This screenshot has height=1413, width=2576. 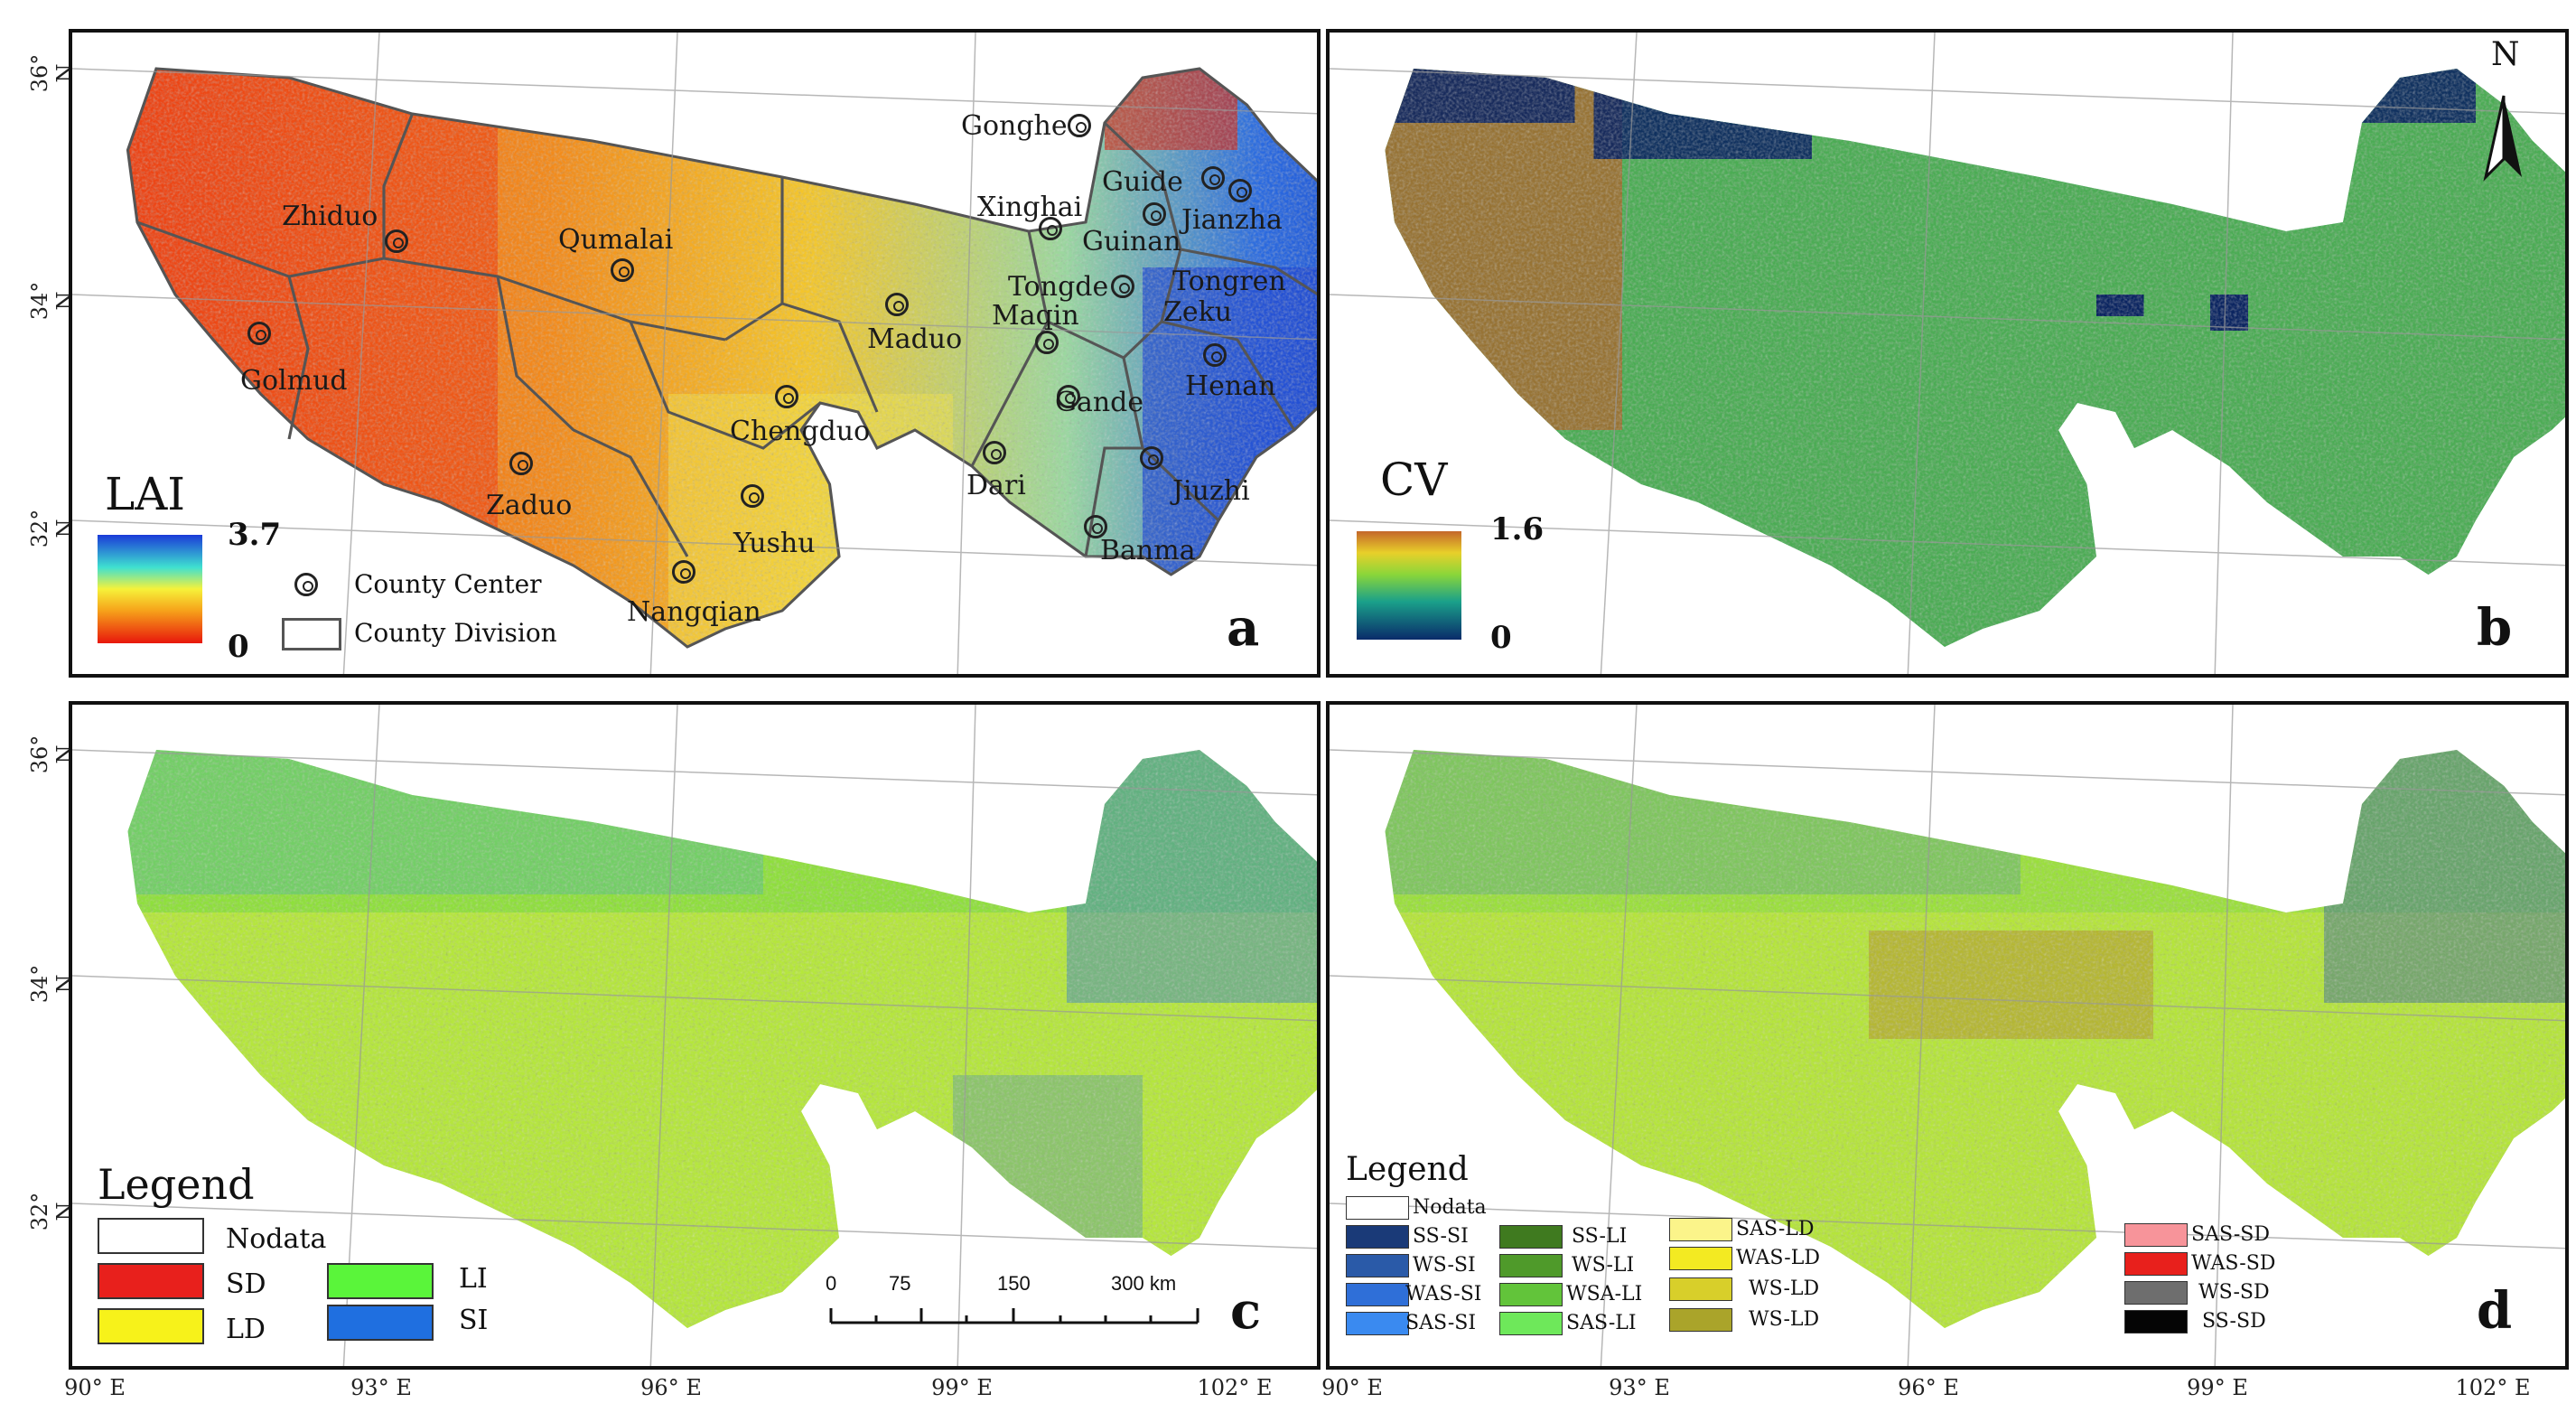 What do you see at coordinates (1015, 126) in the screenshot?
I see `county-label-gonghe: Gonghe` at bounding box center [1015, 126].